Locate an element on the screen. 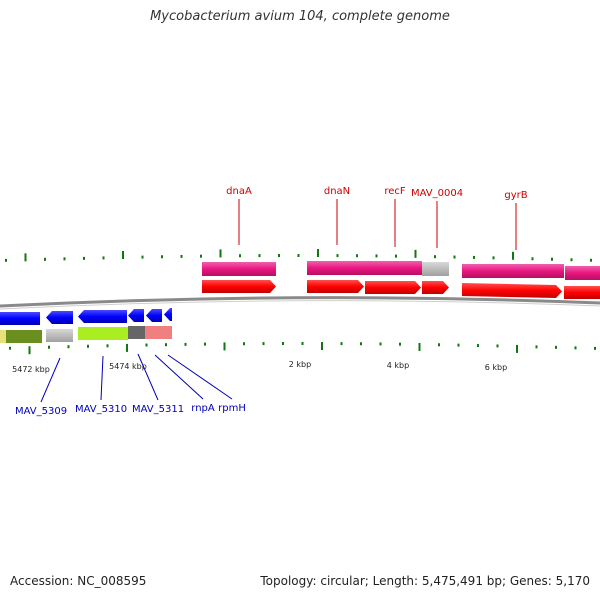  gene-recF is located at coordinates (393, 268).